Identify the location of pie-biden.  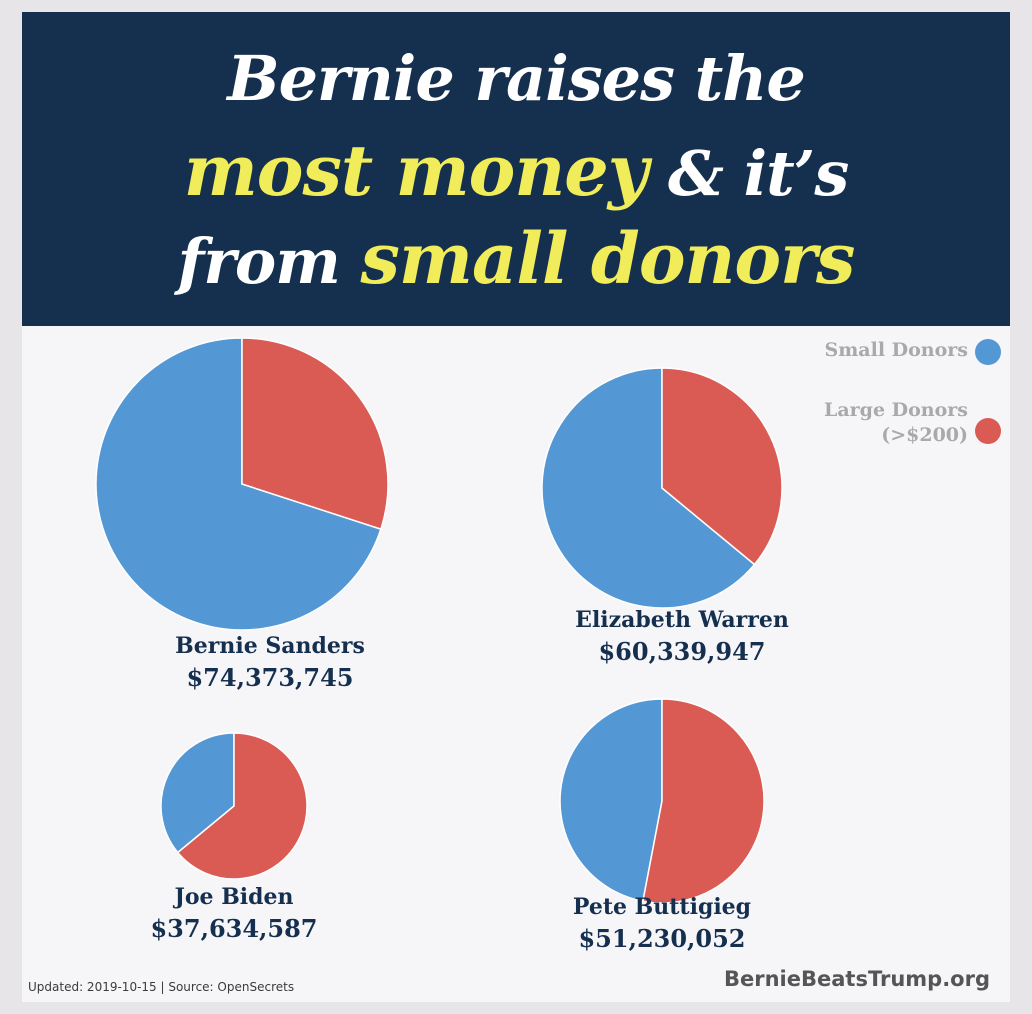
(234, 806).